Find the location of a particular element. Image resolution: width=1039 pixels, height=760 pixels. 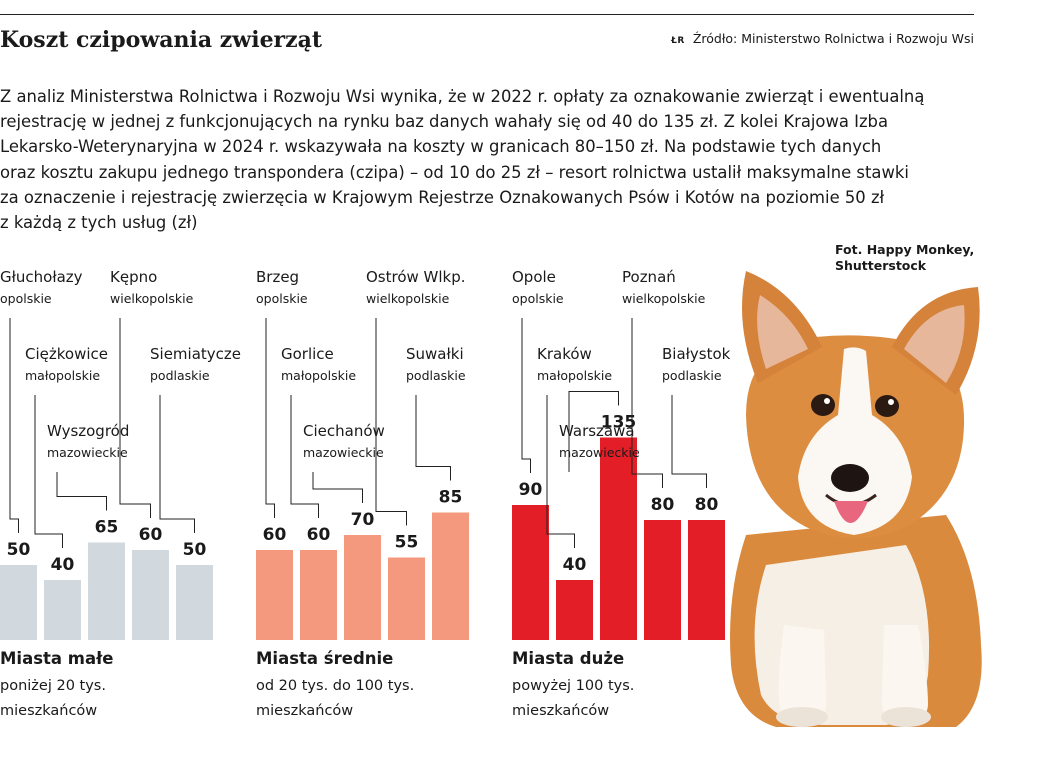

top-rule is located at coordinates (487, 14).